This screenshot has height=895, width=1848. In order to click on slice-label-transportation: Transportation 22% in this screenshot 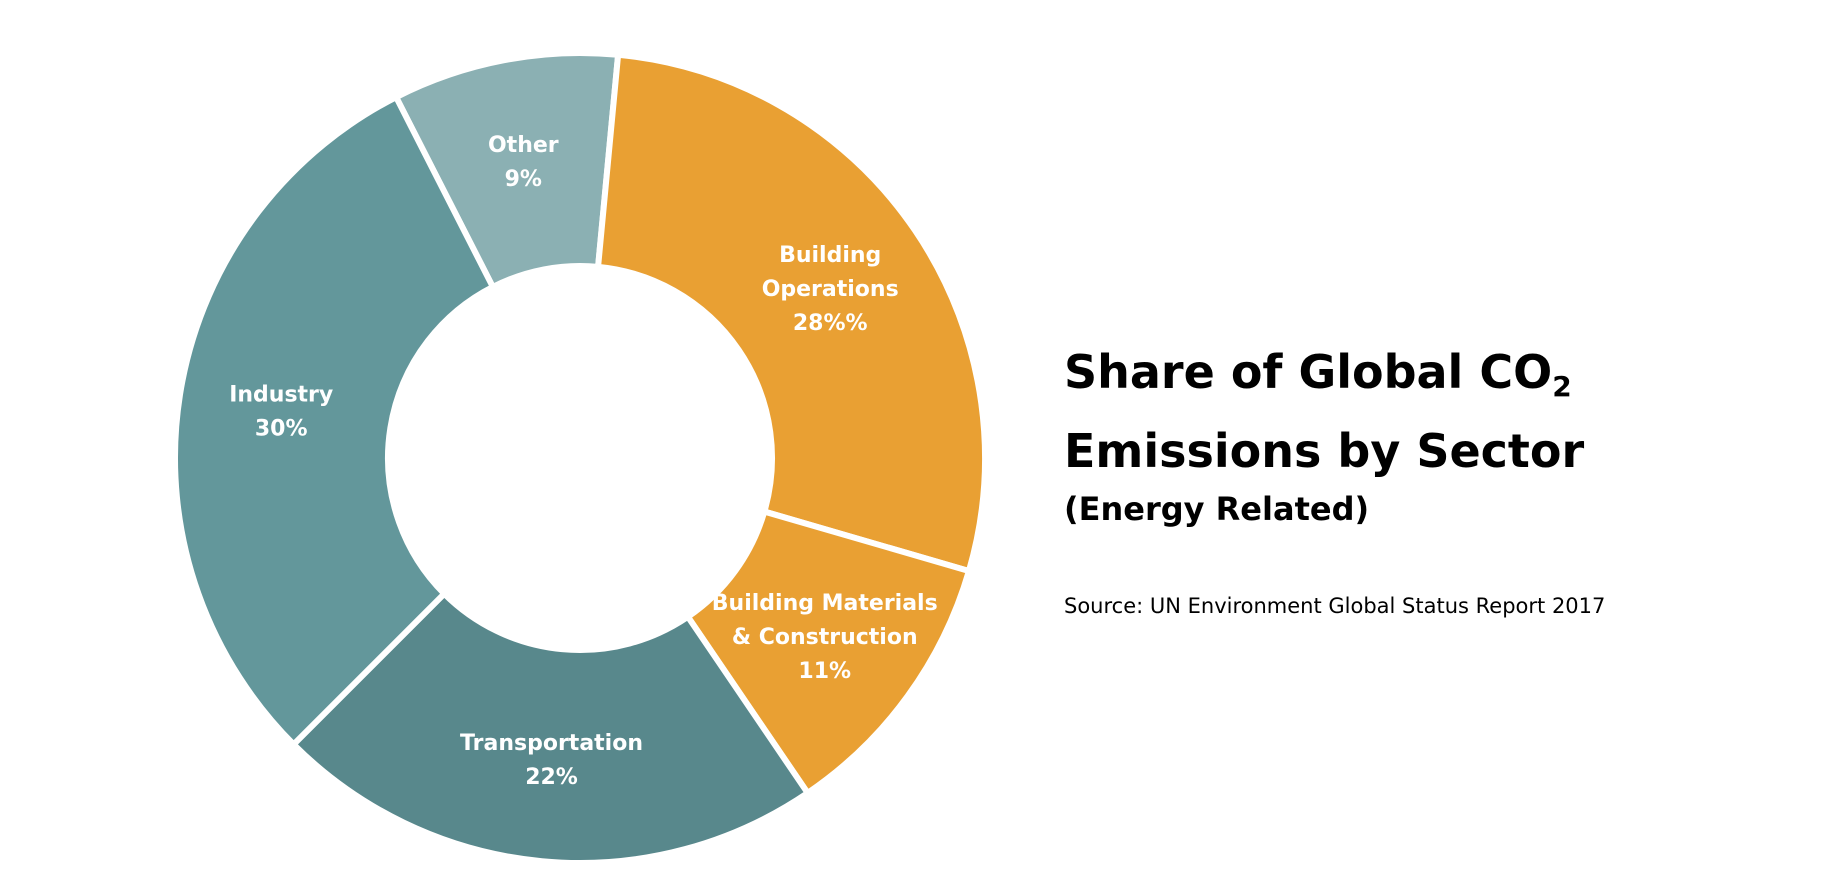, I will do `click(551, 760)`.